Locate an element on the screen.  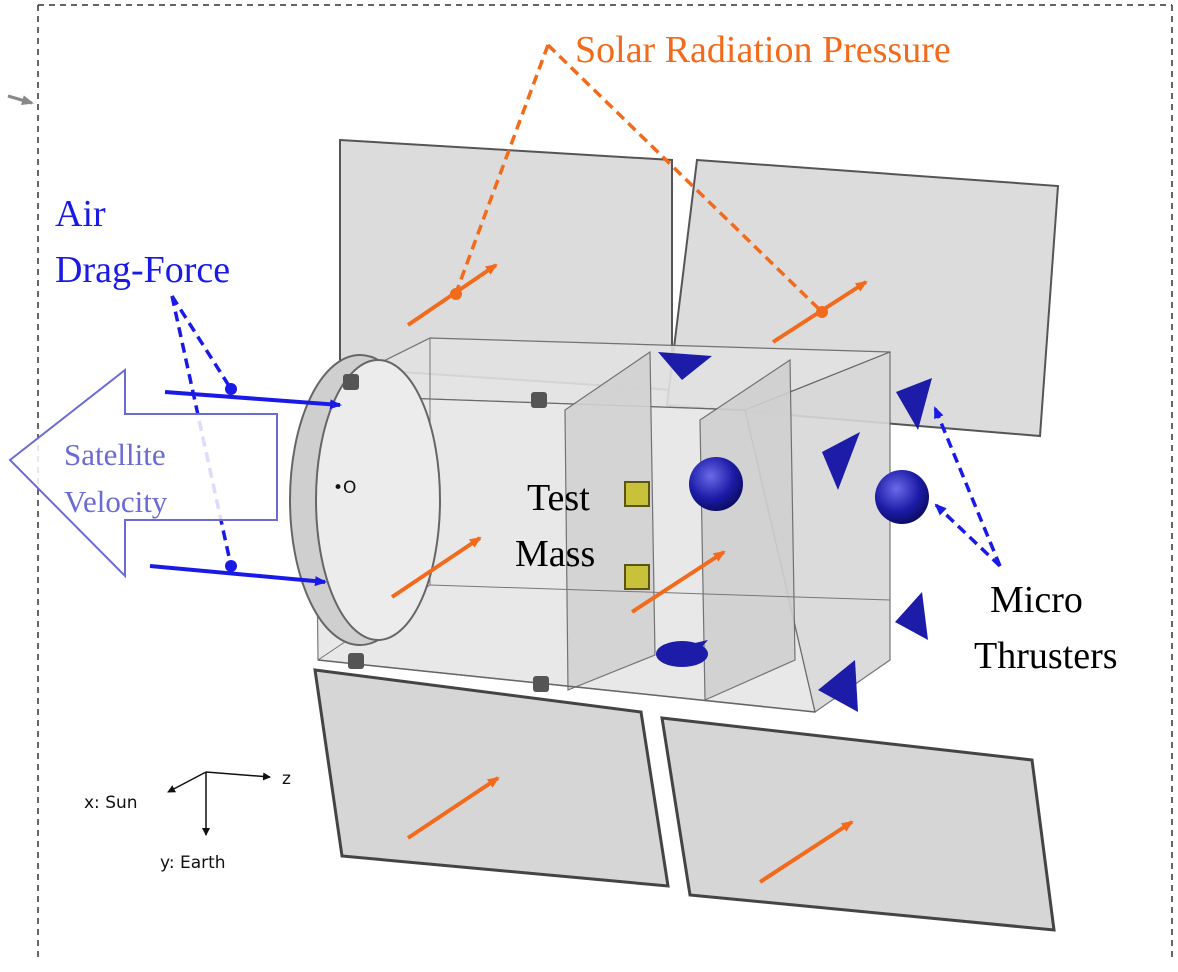
solar-radiation-pressure-label: Solar Radiation Pressure is located at coordinates (763, 50).